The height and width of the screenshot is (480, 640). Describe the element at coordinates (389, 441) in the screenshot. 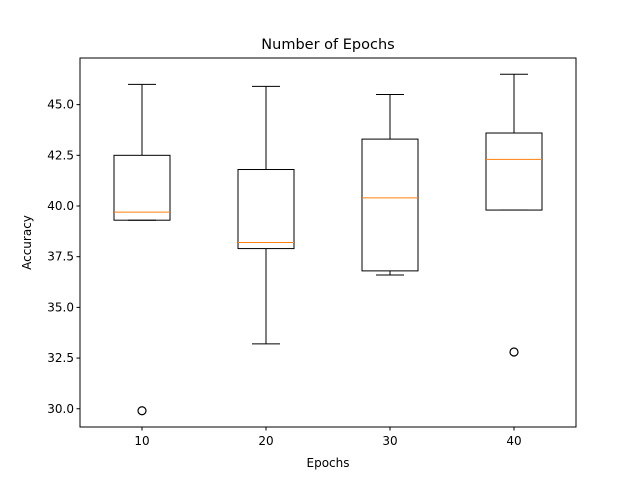

I see `x-tick-label: 30` at that location.